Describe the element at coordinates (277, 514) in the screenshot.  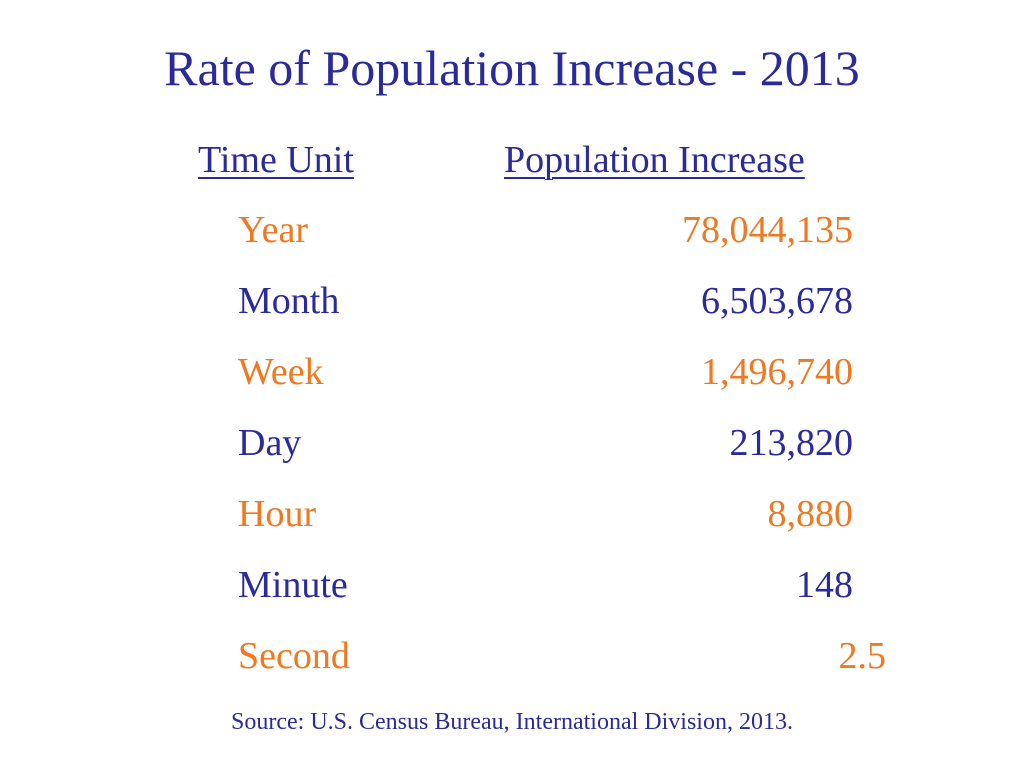
I see `time-unit-label: Hour` at that location.